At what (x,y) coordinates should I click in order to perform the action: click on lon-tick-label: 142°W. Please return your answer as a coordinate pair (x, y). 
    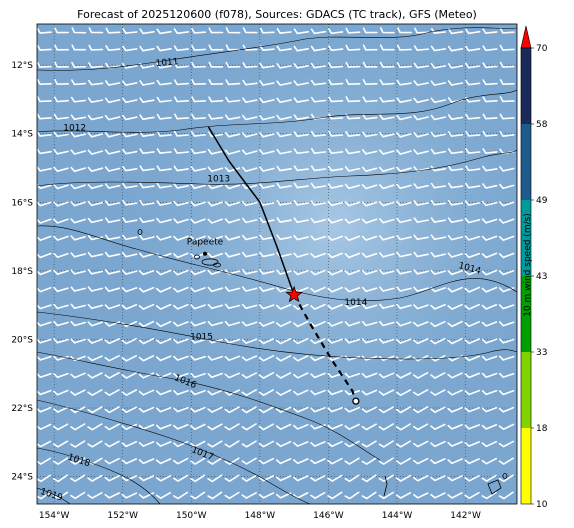
    Looking at the image, I should click on (465, 516).